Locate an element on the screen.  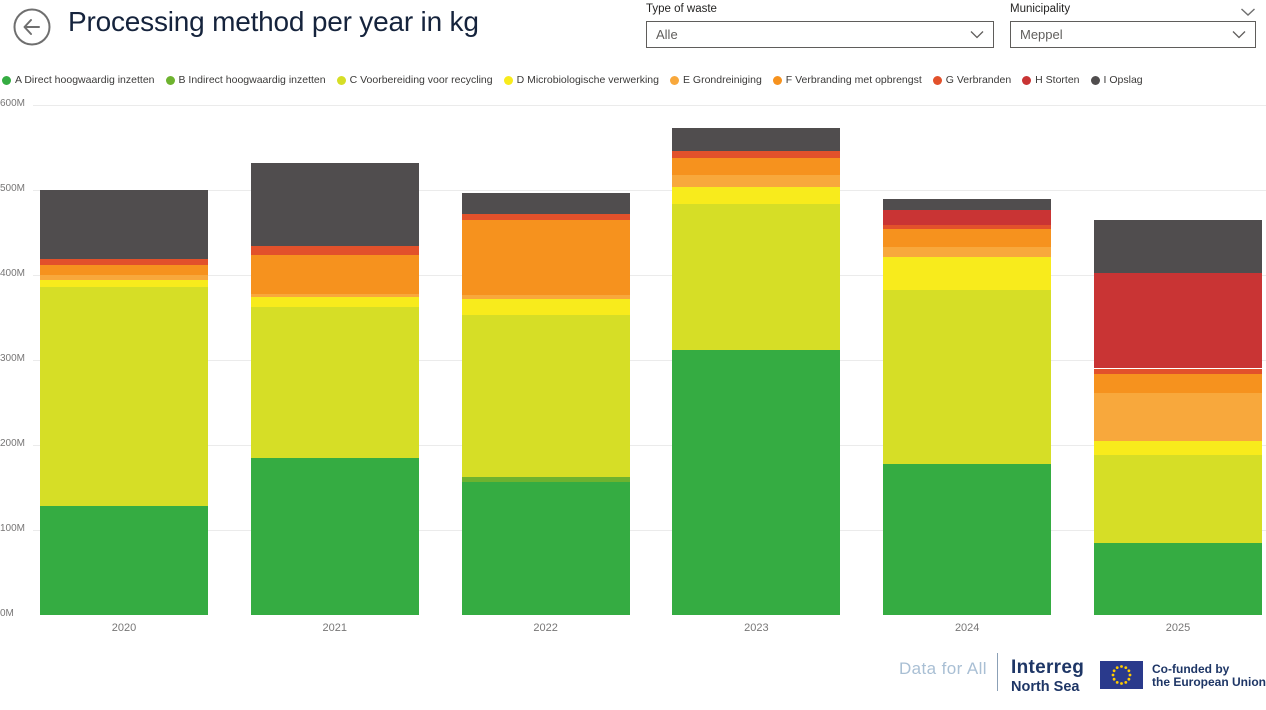
footer-divider is located at coordinates (997, 672).